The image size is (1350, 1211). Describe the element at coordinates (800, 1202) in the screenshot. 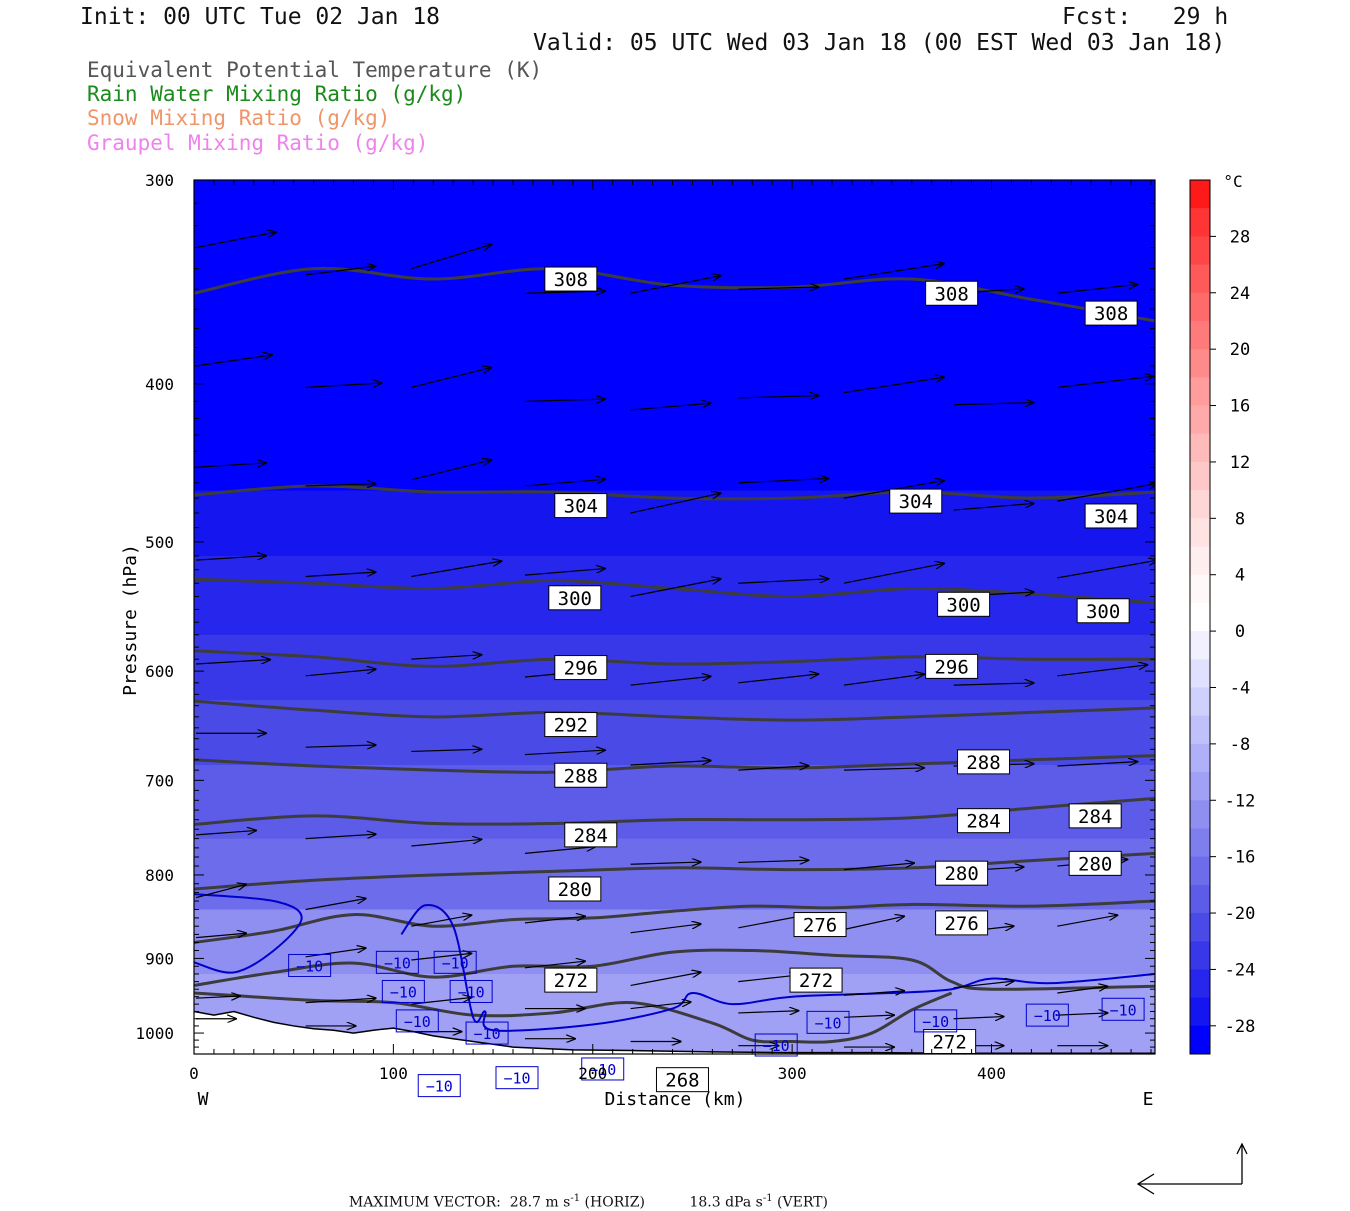

I see `vert-unit: (VERT)` at that location.